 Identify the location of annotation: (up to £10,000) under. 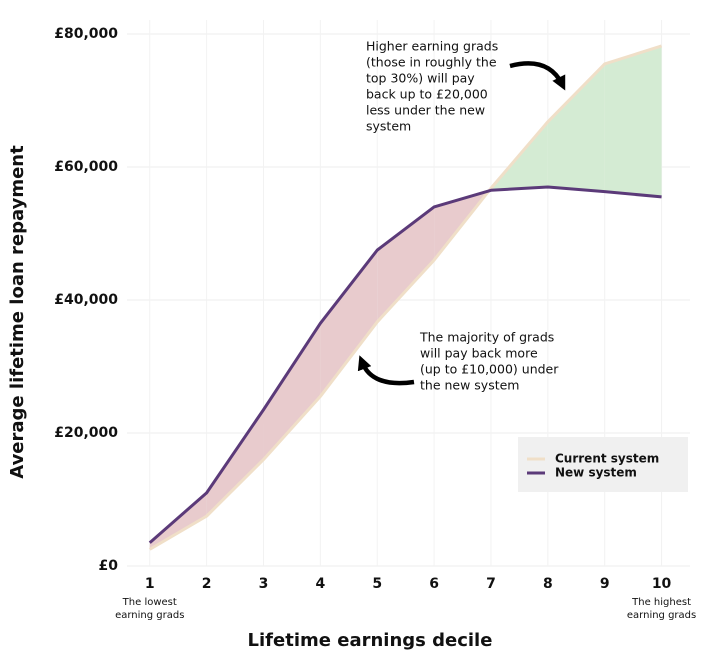
(489, 369).